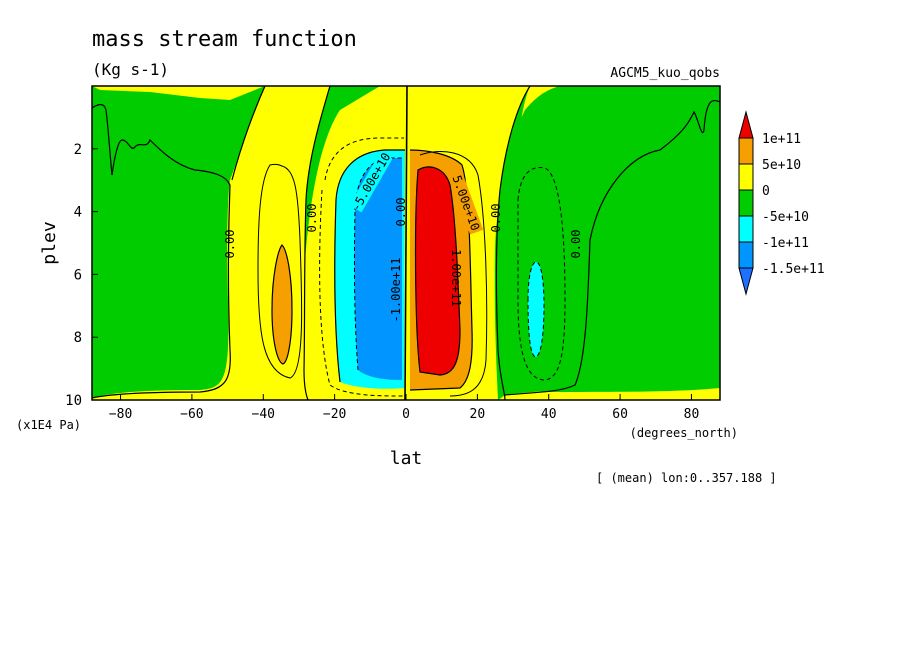  What do you see at coordinates (334, 414) in the screenshot?
I see `x-tick-label: −20` at bounding box center [334, 414].